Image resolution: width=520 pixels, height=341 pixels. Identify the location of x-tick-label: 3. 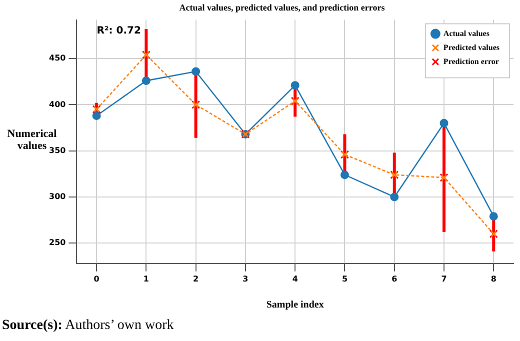
(245, 279).